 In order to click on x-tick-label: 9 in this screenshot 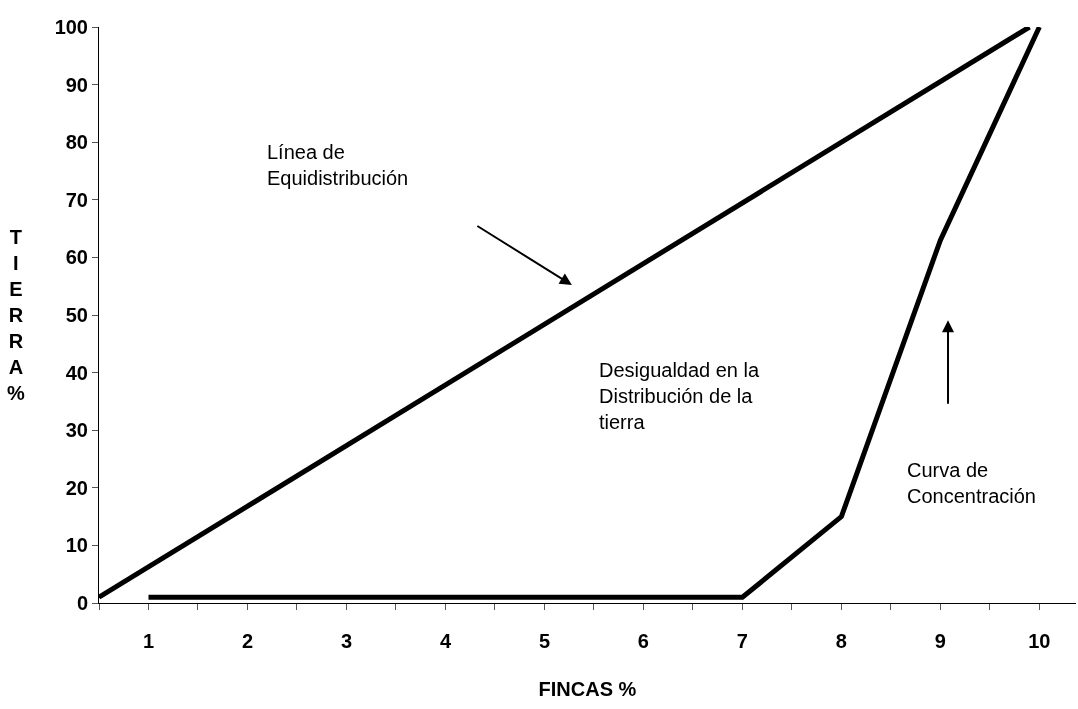, I will do `click(940, 641)`.